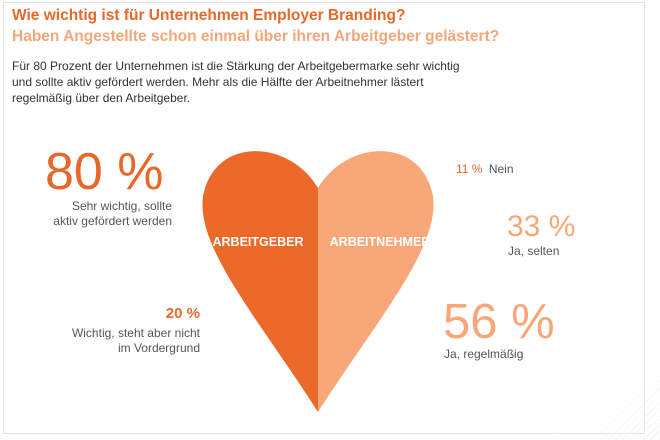  What do you see at coordinates (484, 354) in the screenshot?
I see `caption-regelmaessig: Ja, regelmäßig` at bounding box center [484, 354].